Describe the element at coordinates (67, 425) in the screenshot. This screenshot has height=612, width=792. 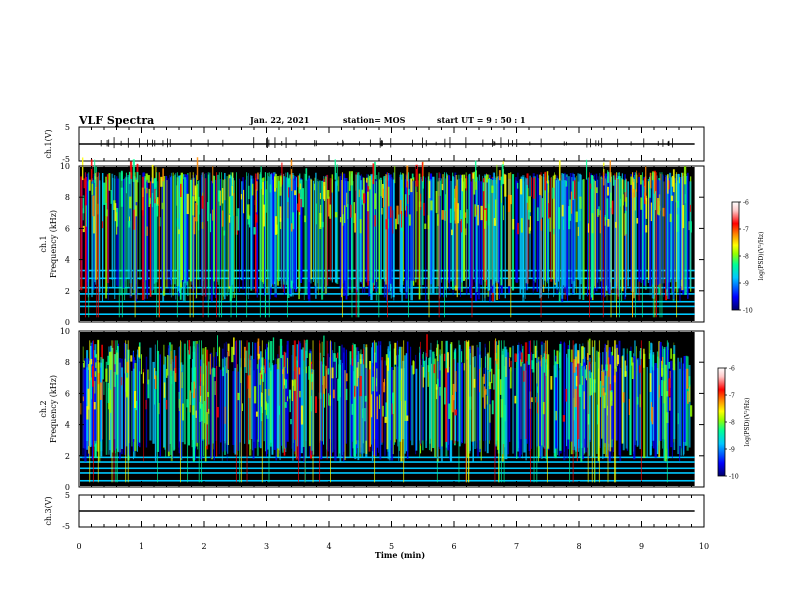
I see `frequency-tick-label: 4` at that location.